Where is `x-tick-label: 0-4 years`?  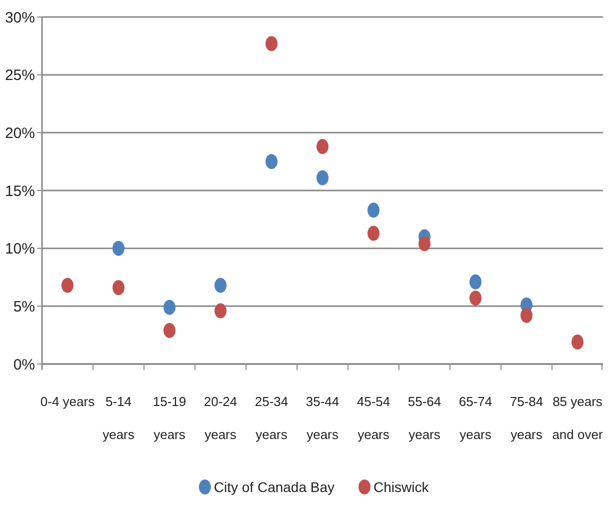 x-tick-label: 0-4 years is located at coordinates (68, 401).